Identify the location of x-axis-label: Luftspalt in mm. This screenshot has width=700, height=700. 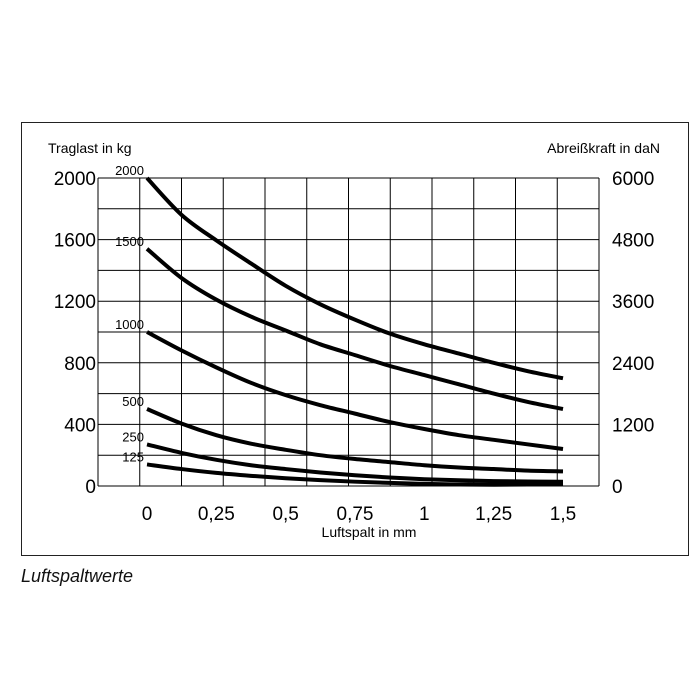
(369, 532).